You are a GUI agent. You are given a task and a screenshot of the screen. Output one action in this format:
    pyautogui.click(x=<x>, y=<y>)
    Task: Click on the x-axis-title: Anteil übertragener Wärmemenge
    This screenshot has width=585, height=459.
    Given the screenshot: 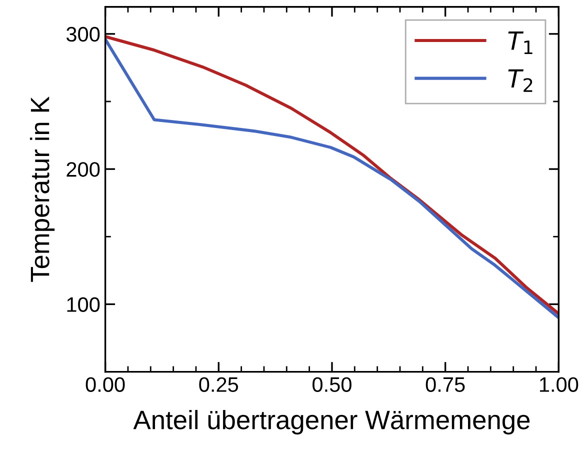 What is the action you would take?
    pyautogui.click(x=331, y=422)
    